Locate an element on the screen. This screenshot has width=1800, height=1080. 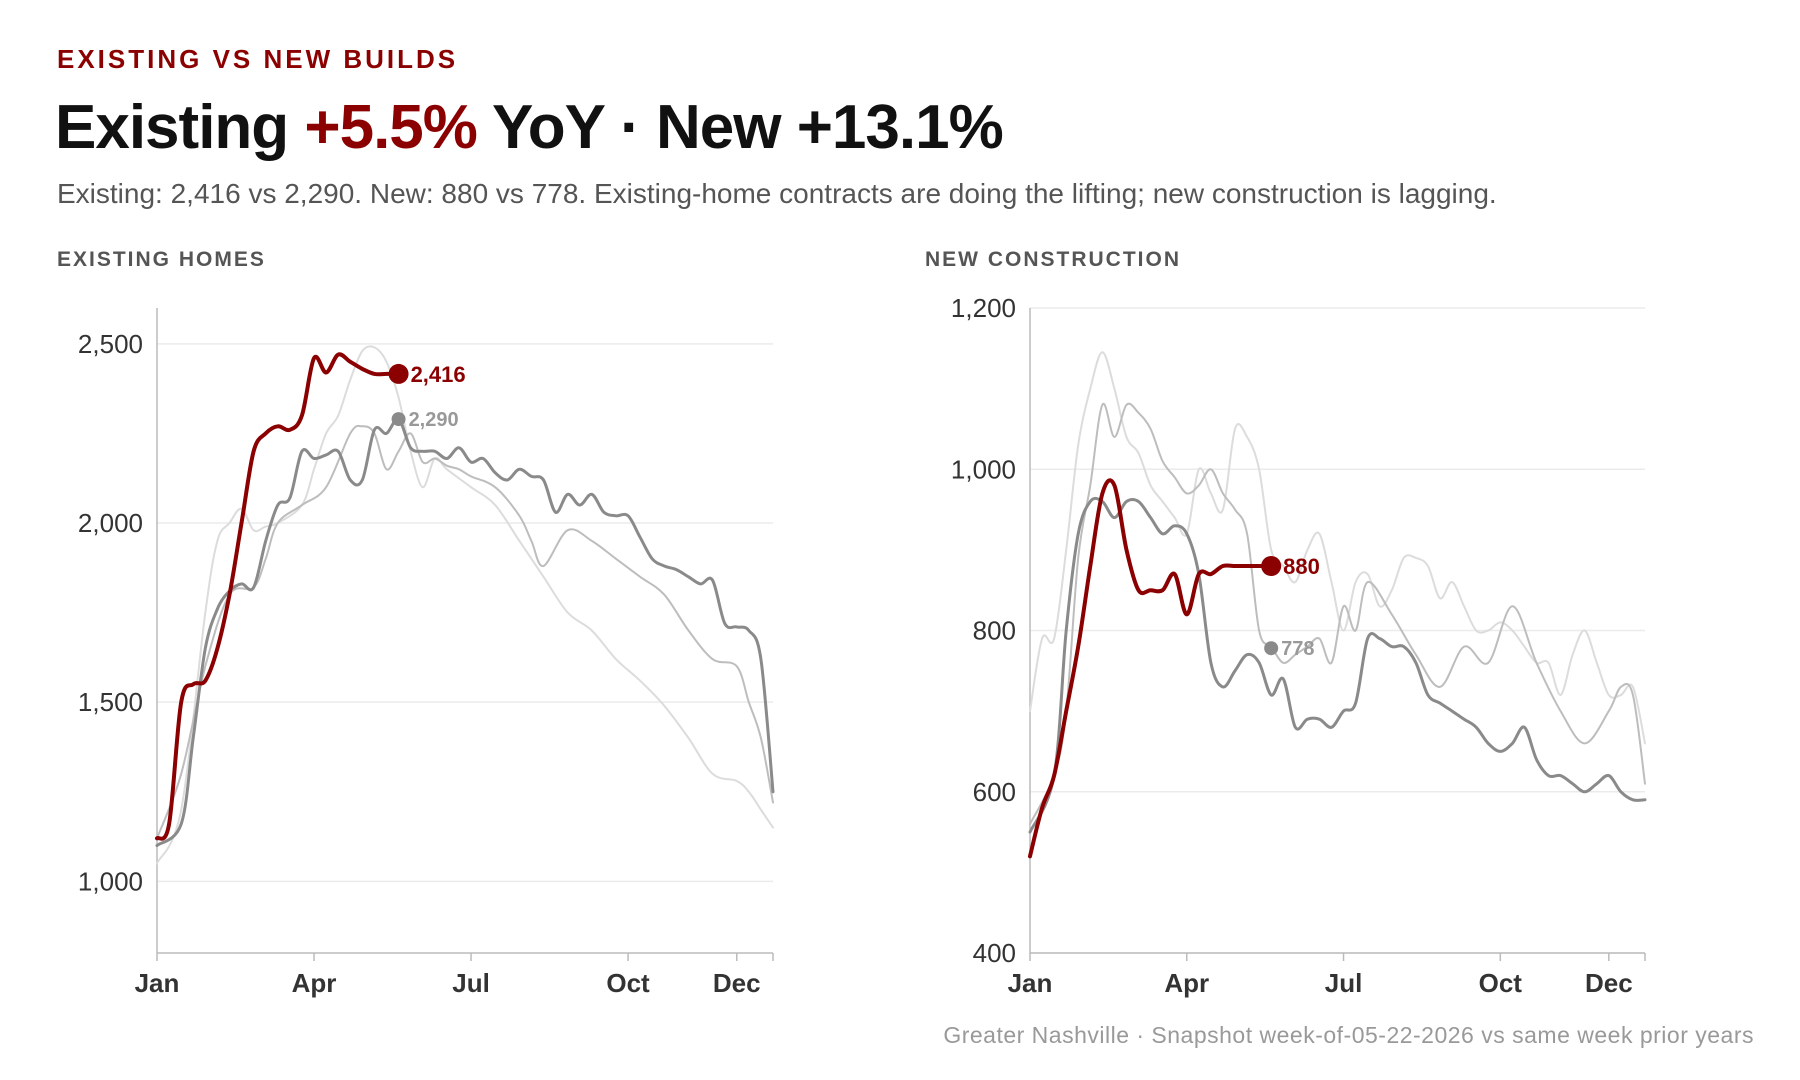
y-tick-label: 600 is located at coordinates (994, 792).